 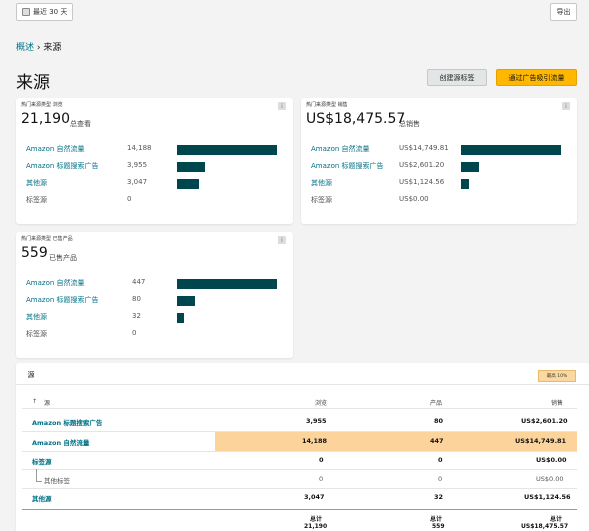 What do you see at coordinates (314, 497) in the screenshot?
I see `row-views: 3,047` at bounding box center [314, 497].